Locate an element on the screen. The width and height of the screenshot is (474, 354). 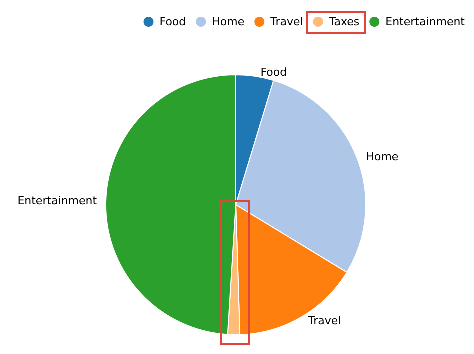
slice-label: Travel is located at coordinates (324, 321).